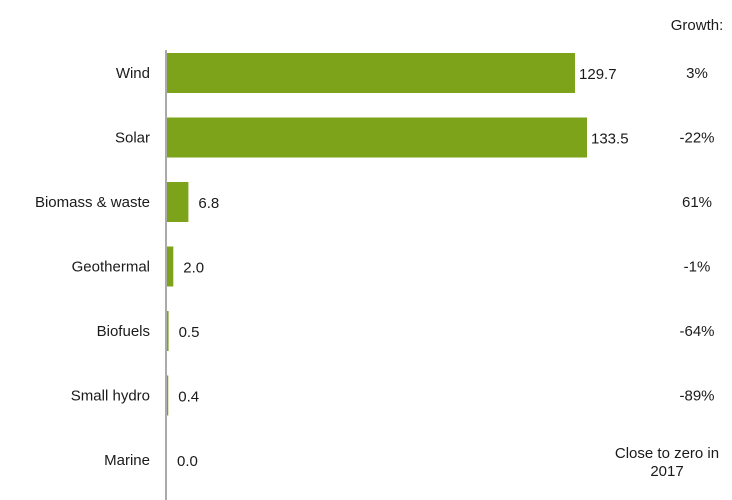  Describe the element at coordinates (189, 332) in the screenshot. I see `value-label-biofuels: 0.5` at that location.